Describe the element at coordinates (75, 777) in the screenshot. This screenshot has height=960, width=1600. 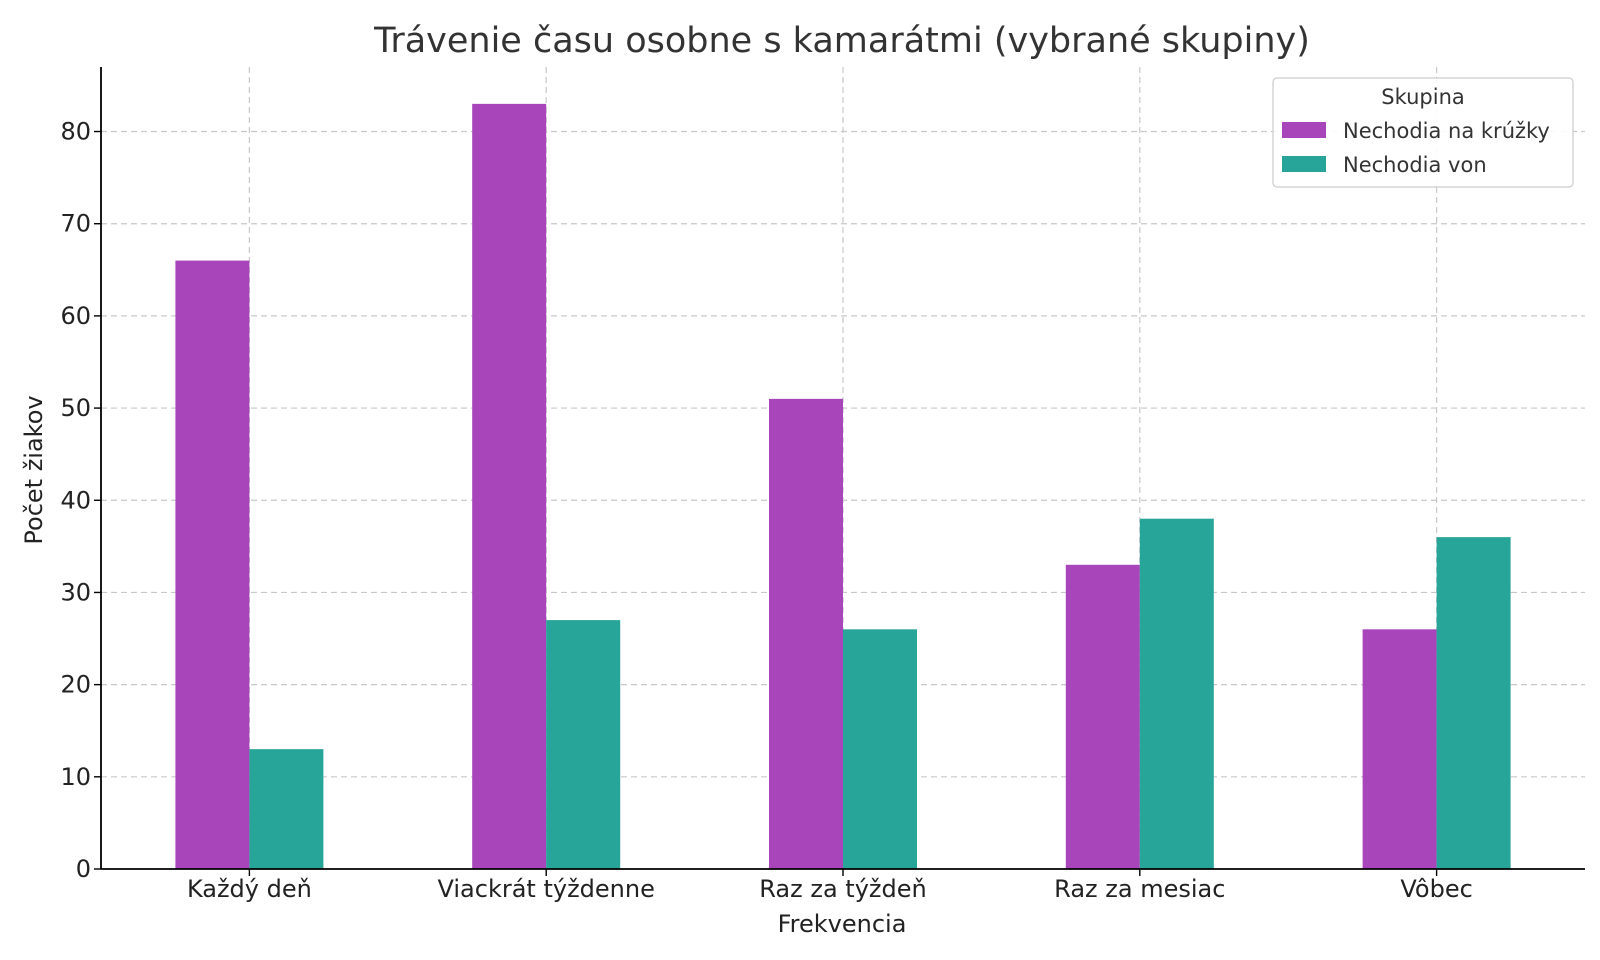
I see `y-tick-label: 10` at that location.